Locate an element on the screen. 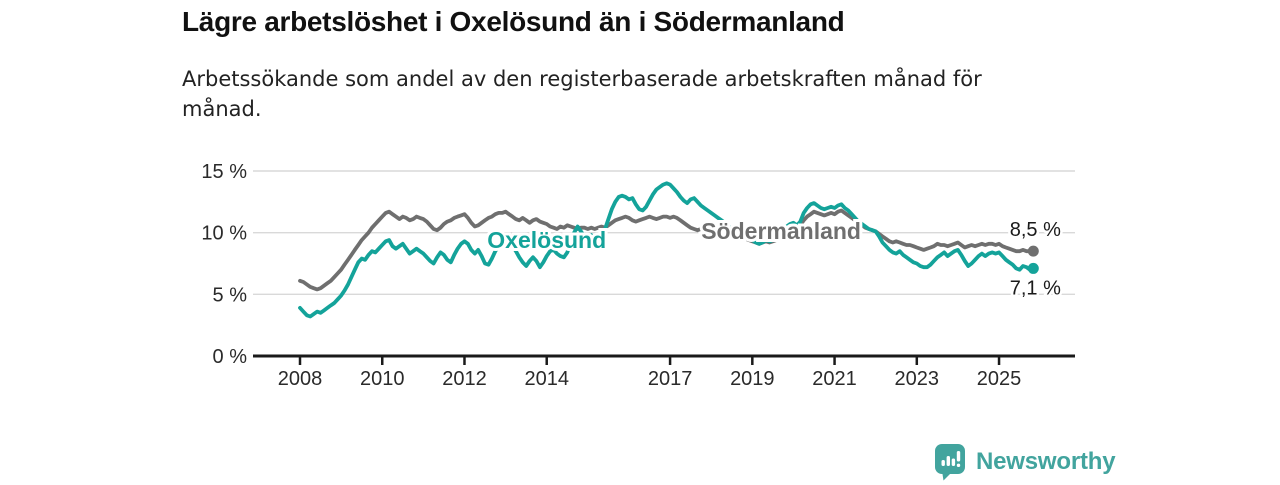 The width and height of the screenshot is (1280, 485). x-tick-label: 2012 is located at coordinates (464, 379).